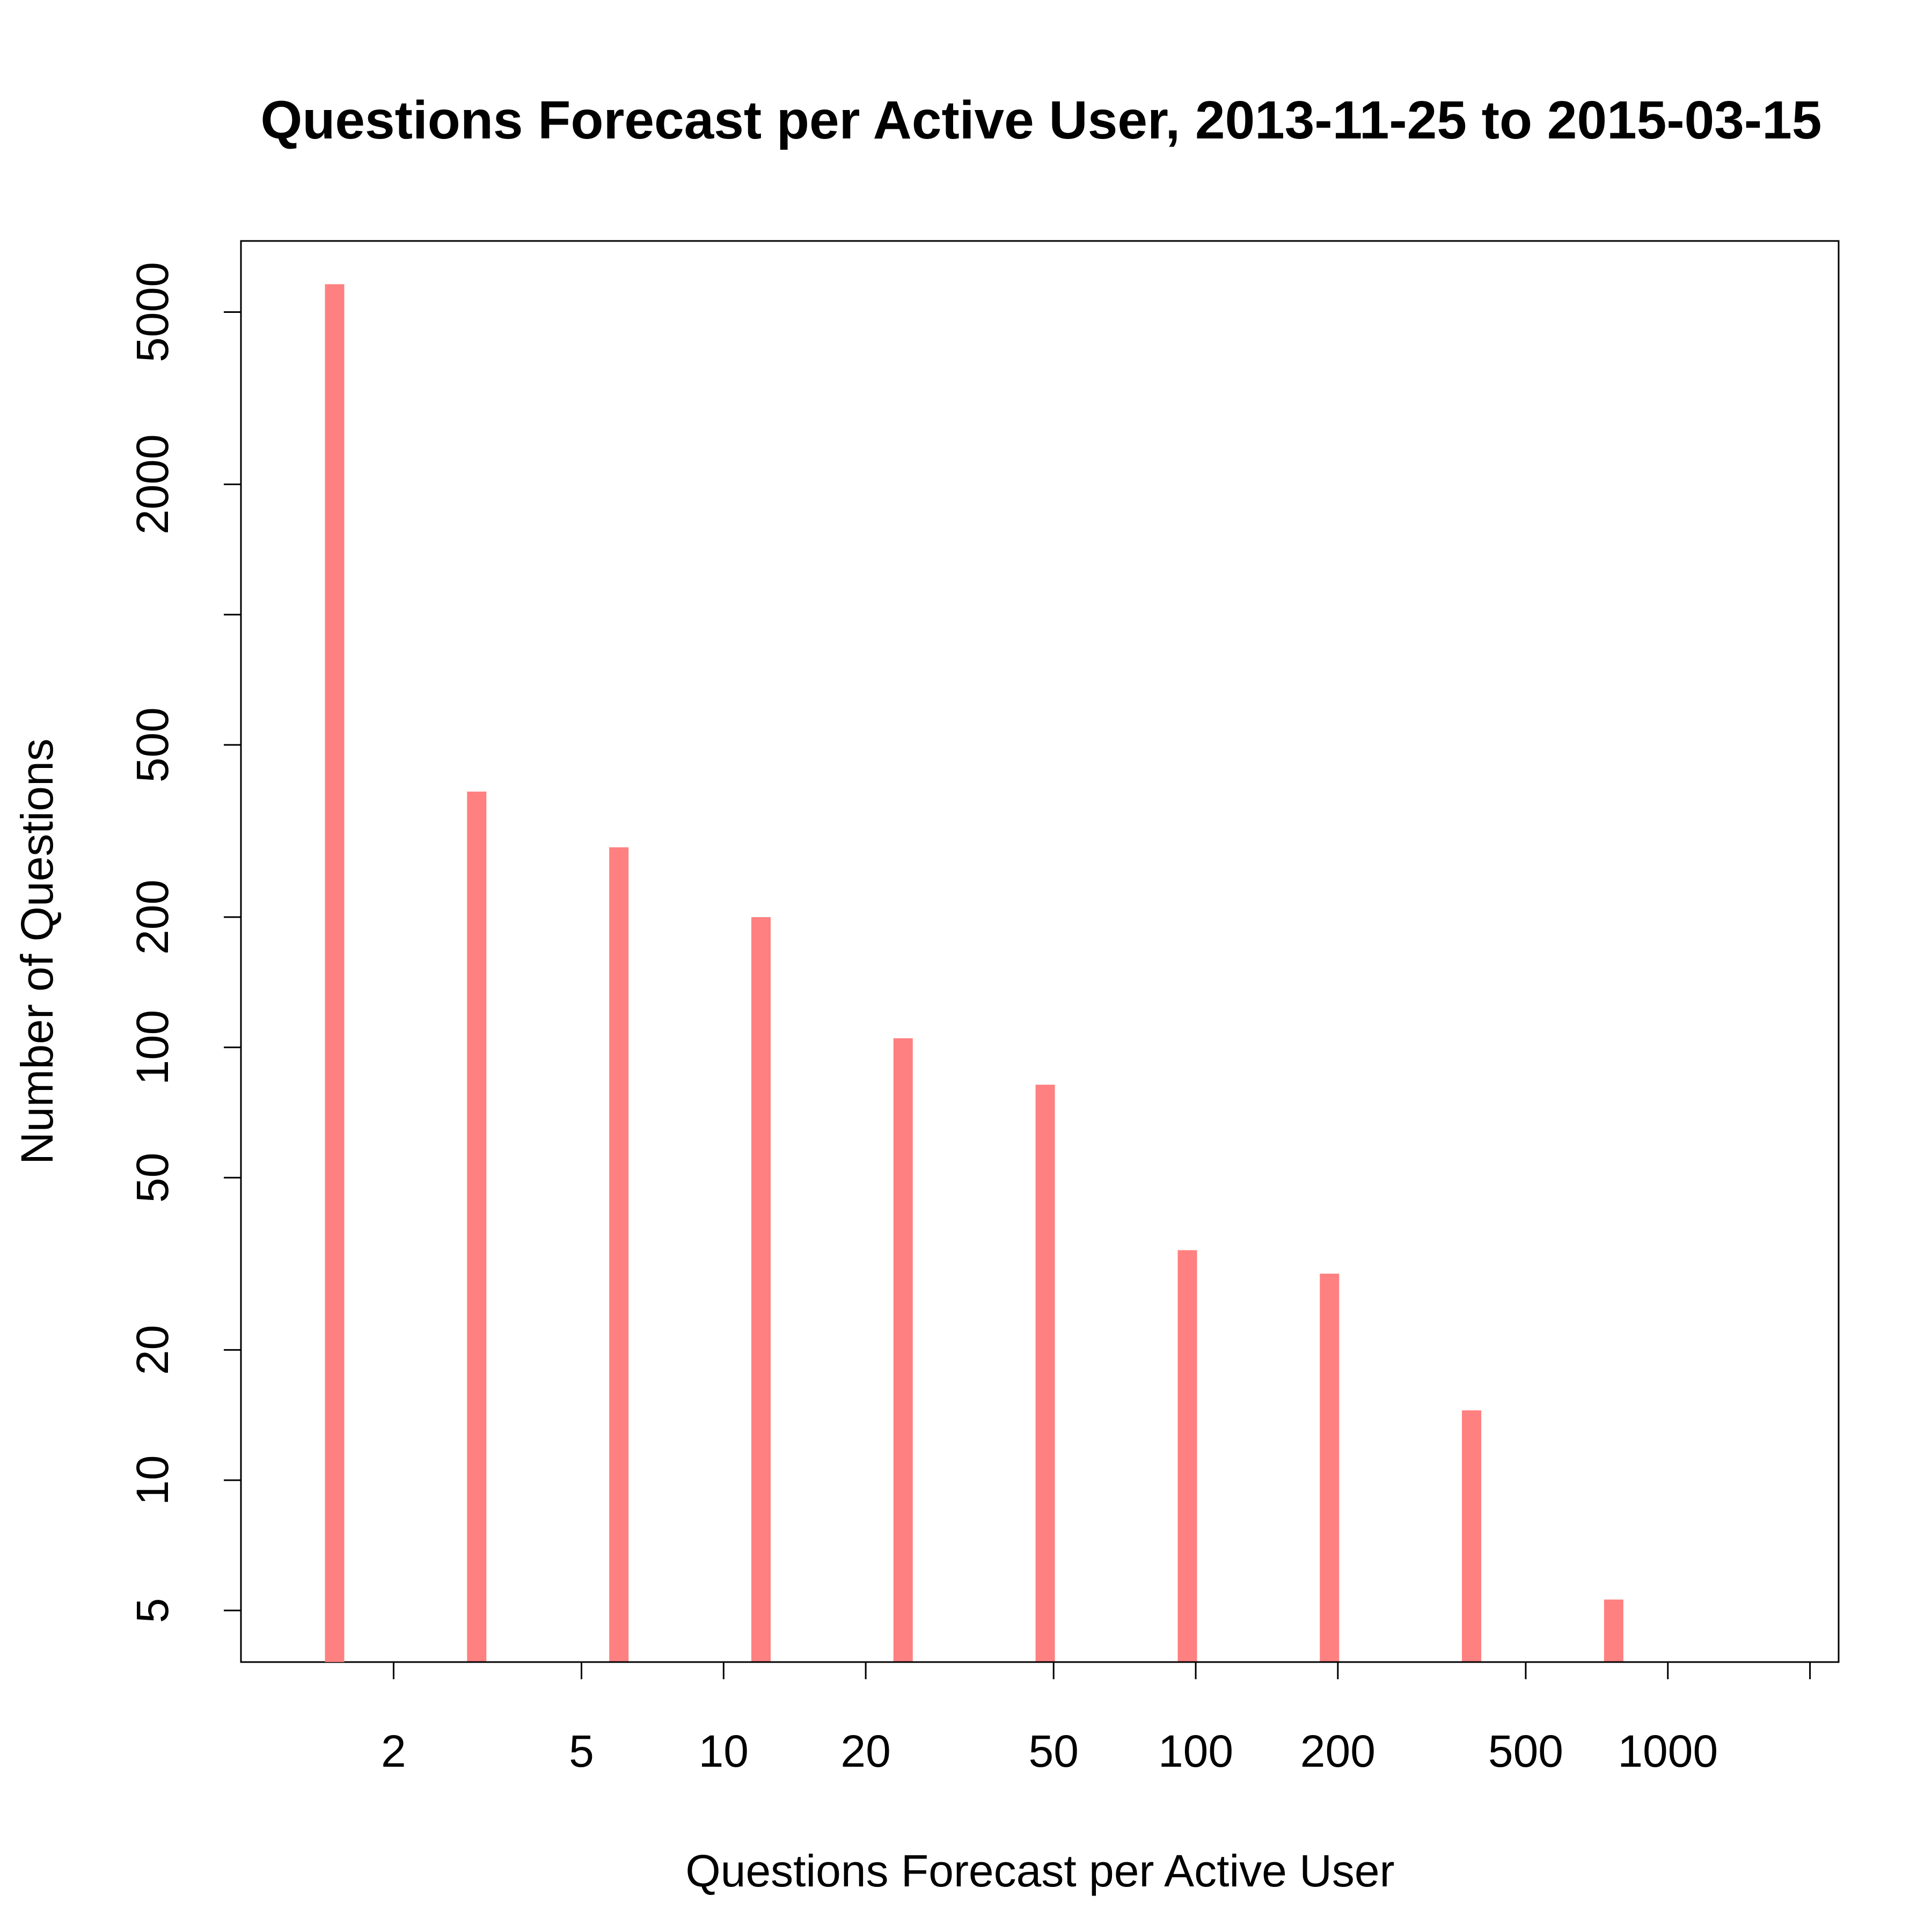 The height and width of the screenshot is (1932, 1932). What do you see at coordinates (152, 1480) in the screenshot?
I see `y-tick-label: 10` at bounding box center [152, 1480].